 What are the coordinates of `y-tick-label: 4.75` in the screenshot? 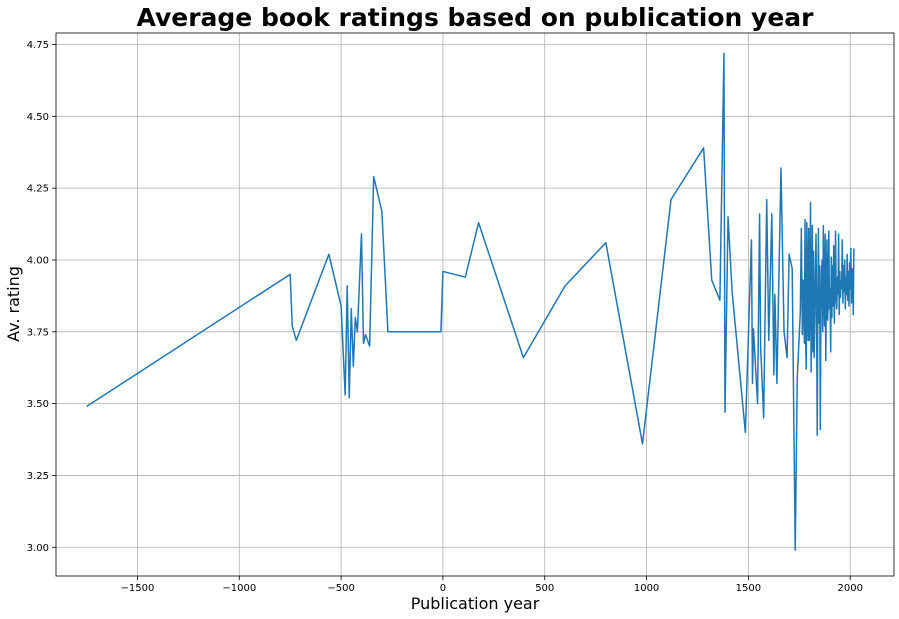 It's located at (38, 45).